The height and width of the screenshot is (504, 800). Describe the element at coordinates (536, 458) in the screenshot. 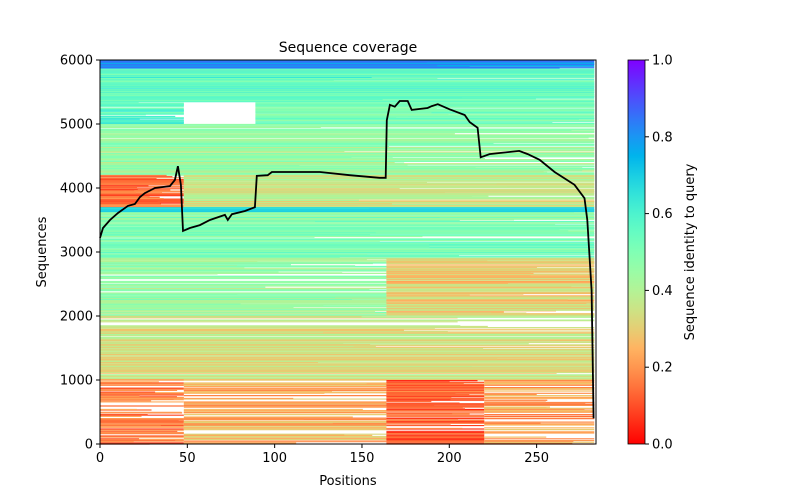

I see `x-tick-label: 250` at that location.